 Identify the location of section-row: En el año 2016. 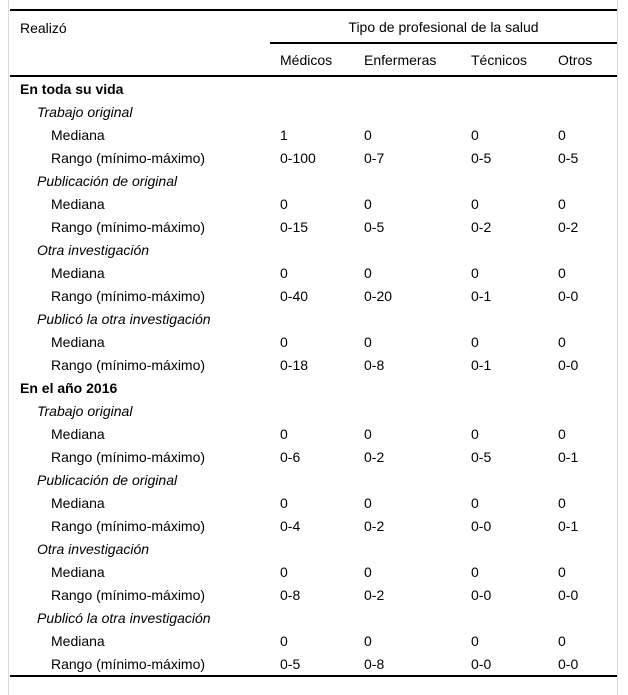
(313, 387).